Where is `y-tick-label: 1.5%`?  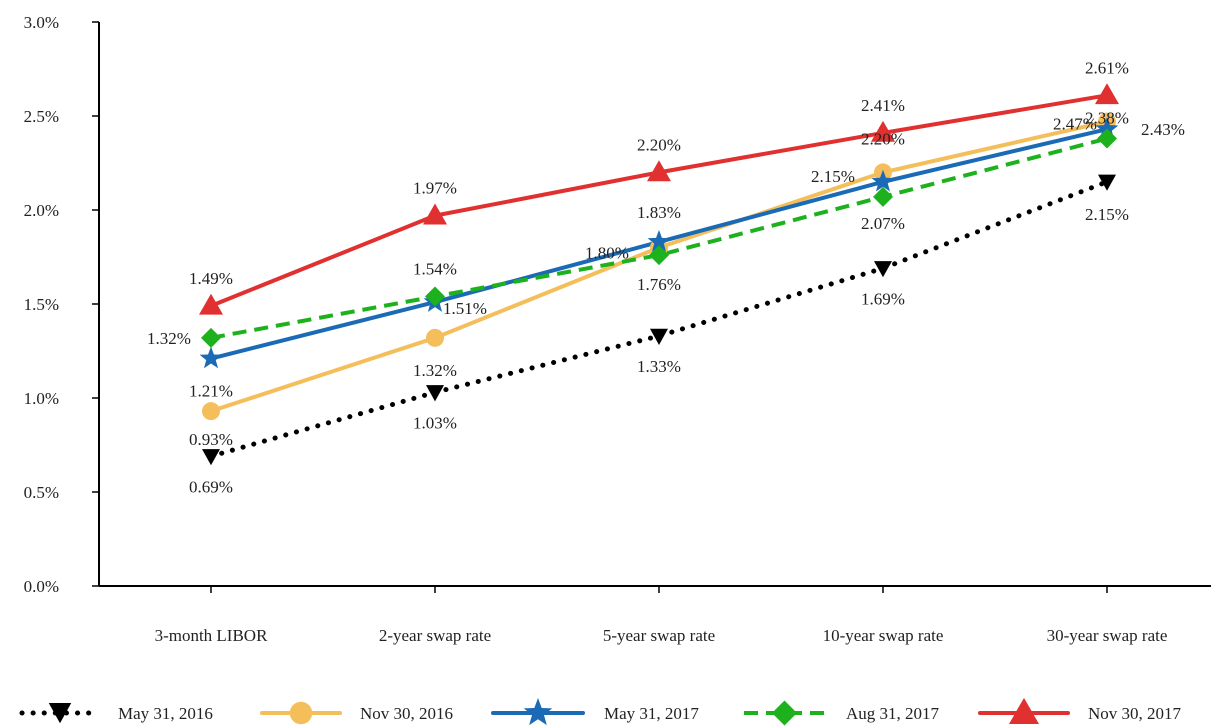
y-tick-label: 1.5% is located at coordinates (41, 304).